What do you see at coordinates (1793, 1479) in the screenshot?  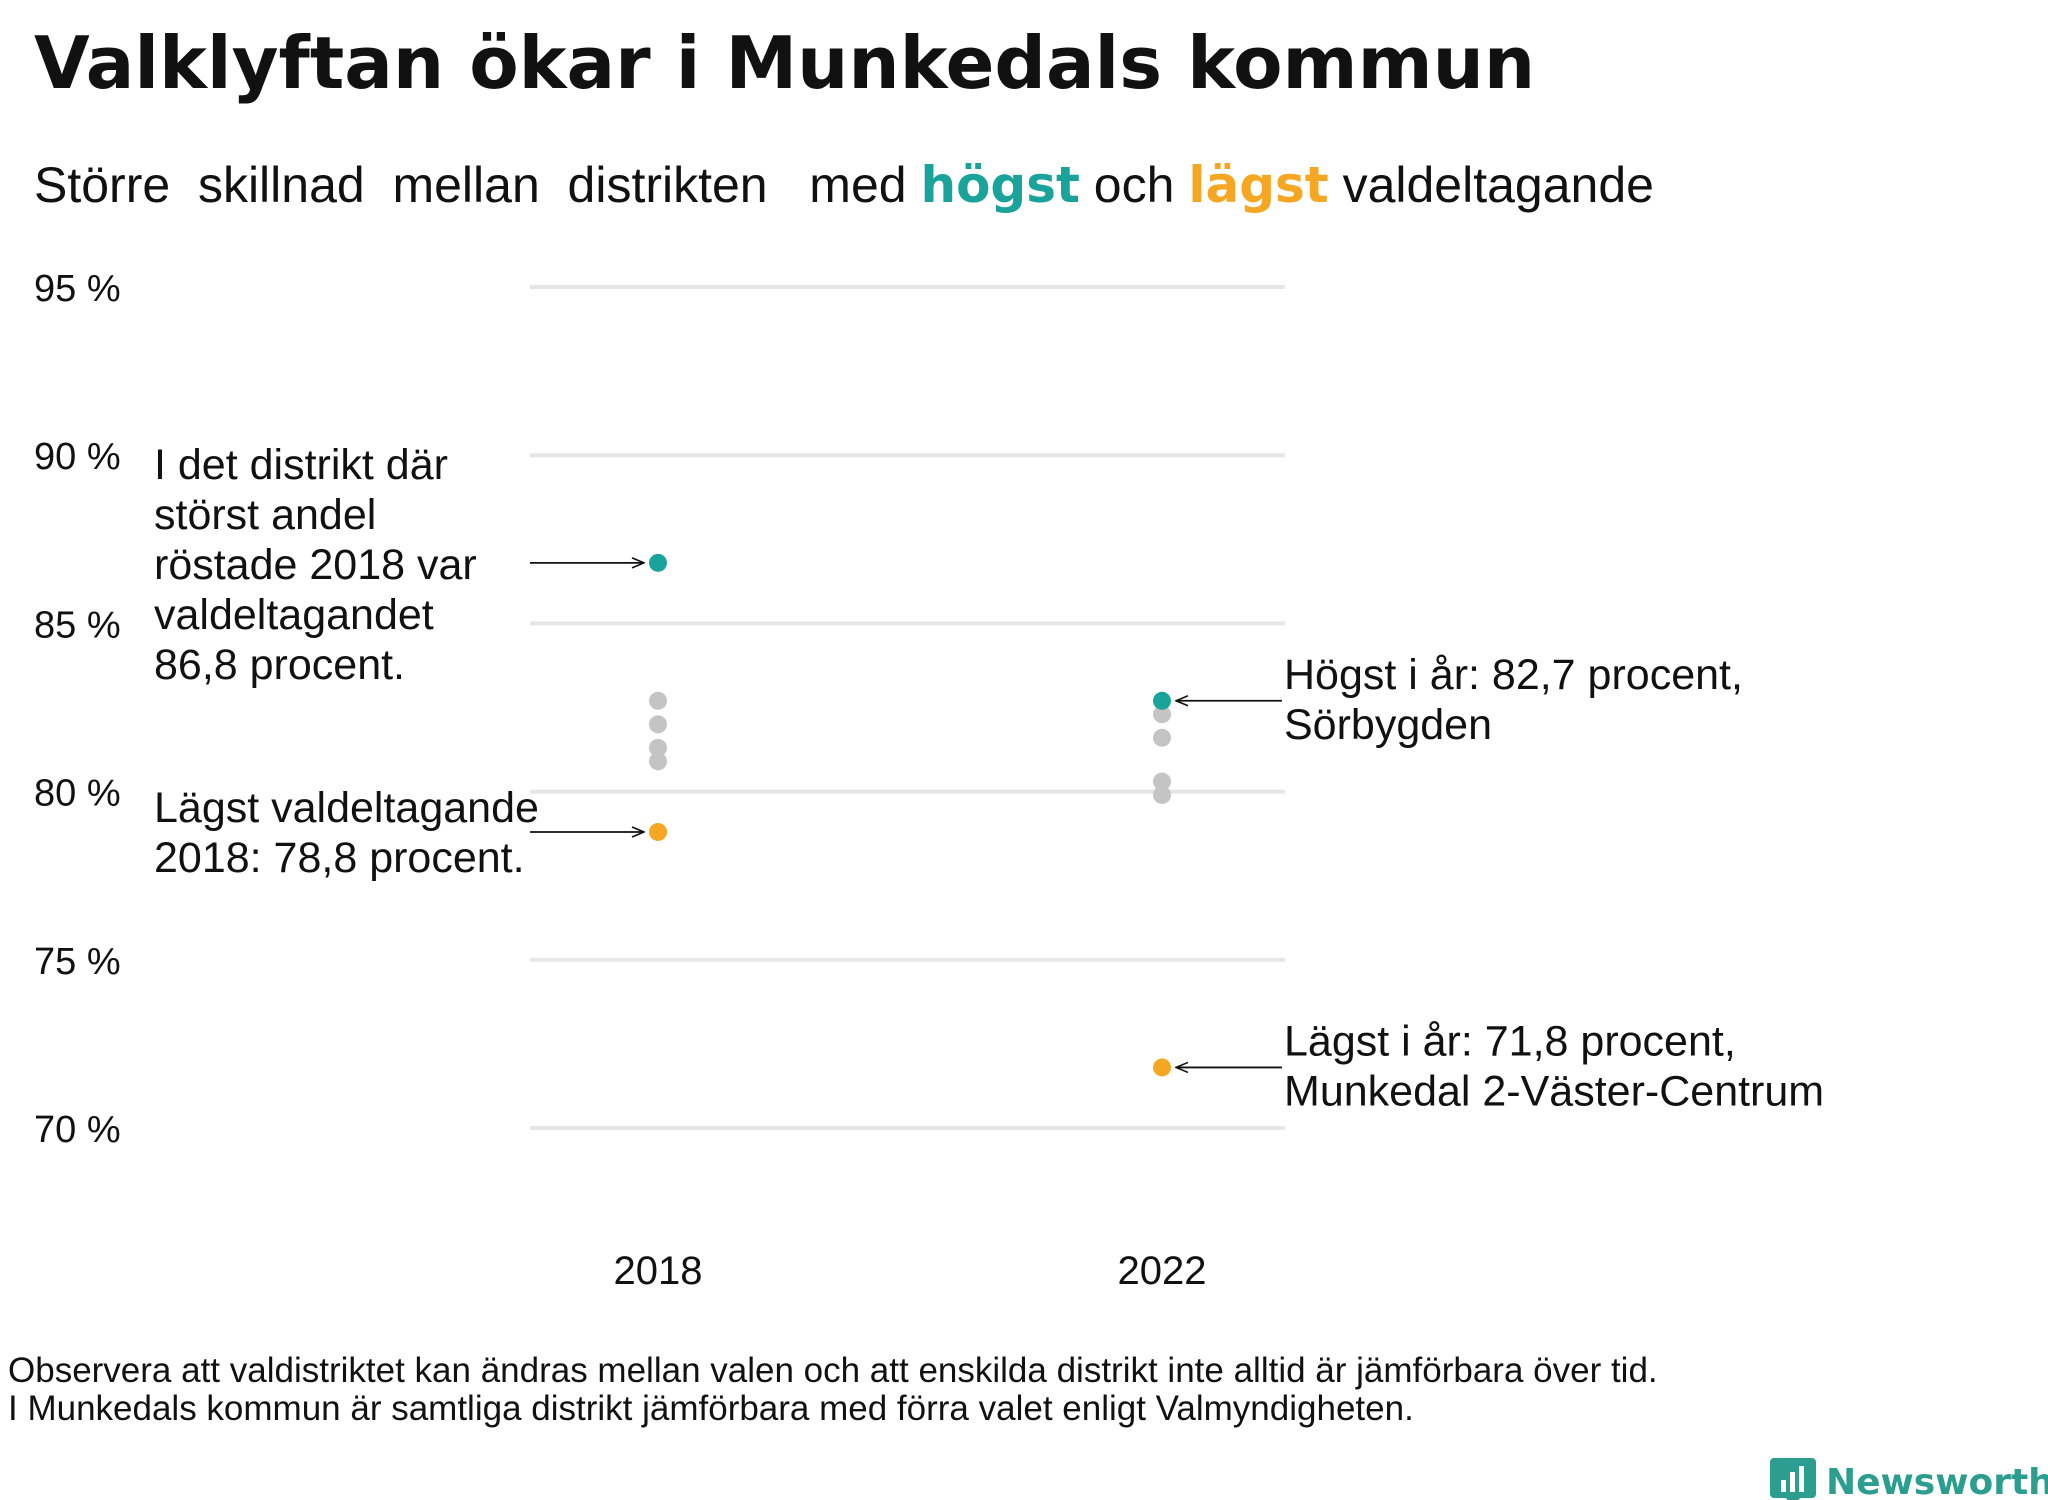 I see `bar-chart-speech-bubble-icon` at bounding box center [1793, 1479].